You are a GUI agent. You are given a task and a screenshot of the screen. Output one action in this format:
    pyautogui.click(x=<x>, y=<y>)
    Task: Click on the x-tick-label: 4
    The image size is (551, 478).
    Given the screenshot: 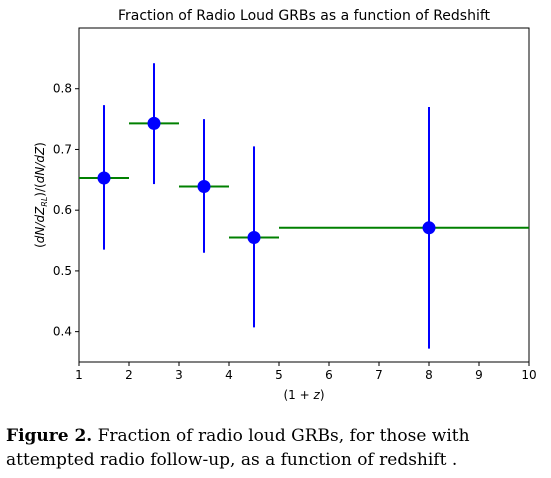 What is the action you would take?
    pyautogui.click(x=229, y=375)
    